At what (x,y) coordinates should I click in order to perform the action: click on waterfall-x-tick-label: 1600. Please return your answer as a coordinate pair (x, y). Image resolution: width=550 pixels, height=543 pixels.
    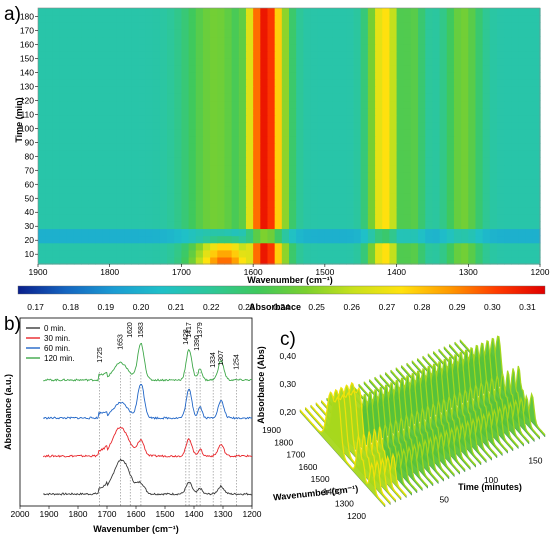
    Looking at the image, I should click on (308, 467).